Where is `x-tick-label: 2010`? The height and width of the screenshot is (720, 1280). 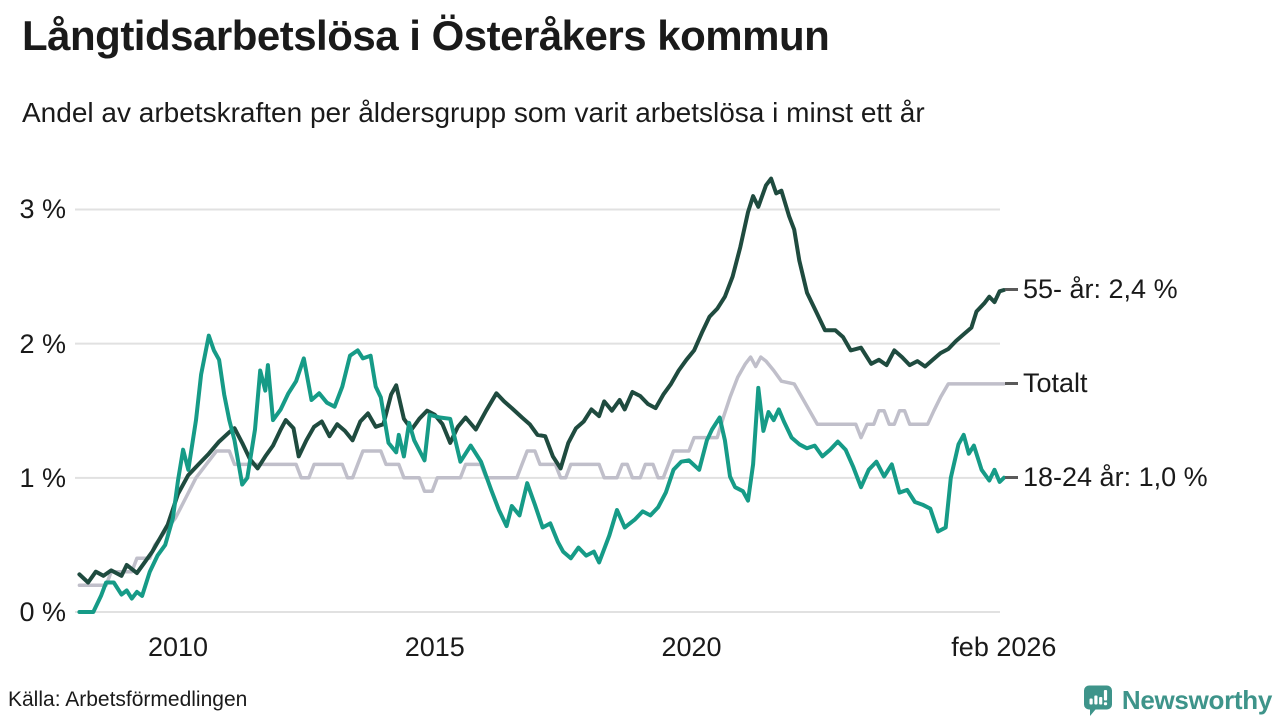
x-tick-label: 2010 is located at coordinates (178, 647).